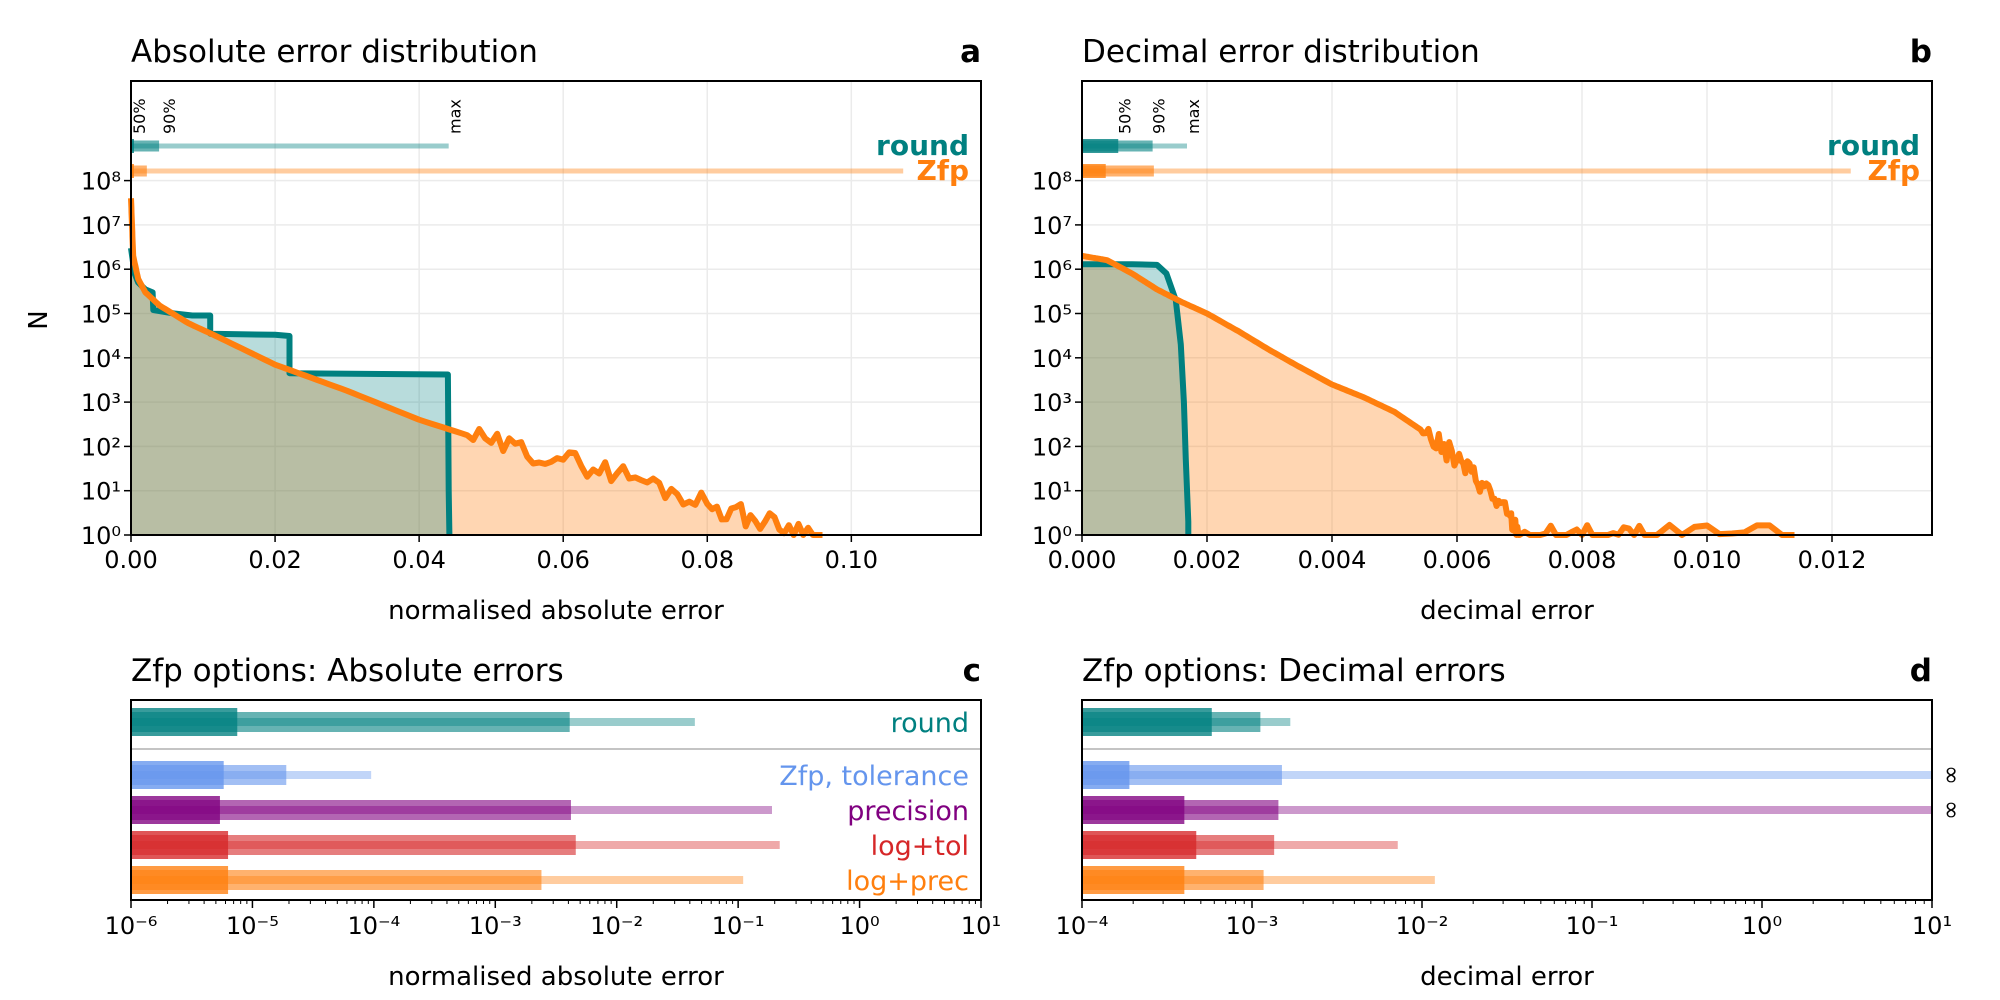 The width and height of the screenshot is (2000, 1000). I want to click on infinity-mark: ∞, so click(1952, 775).